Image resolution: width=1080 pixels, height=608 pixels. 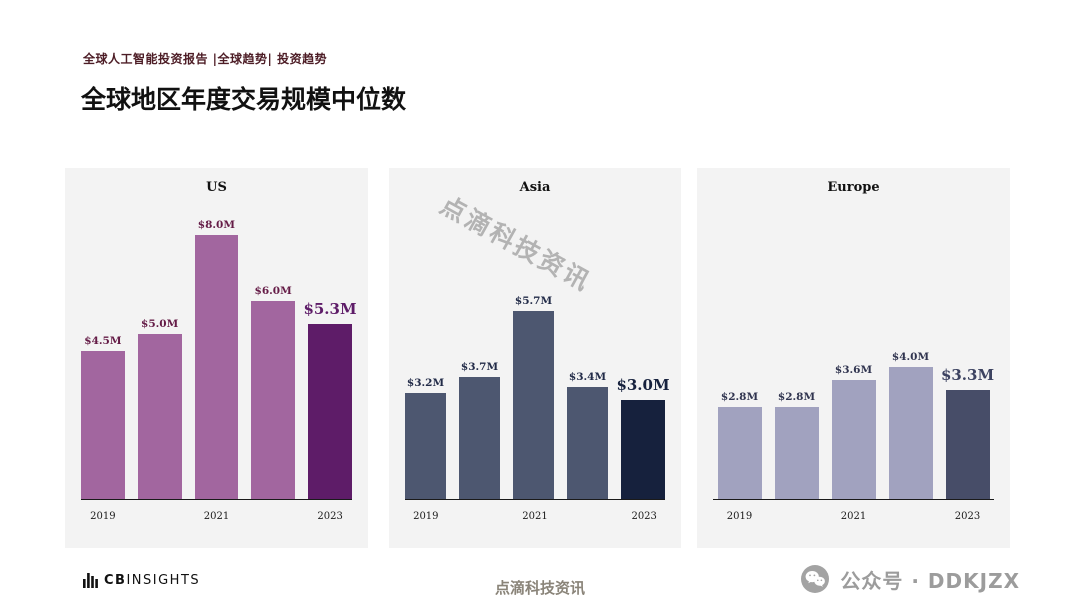 I want to click on bar-column: $4.5M, so click(x=103, y=416).